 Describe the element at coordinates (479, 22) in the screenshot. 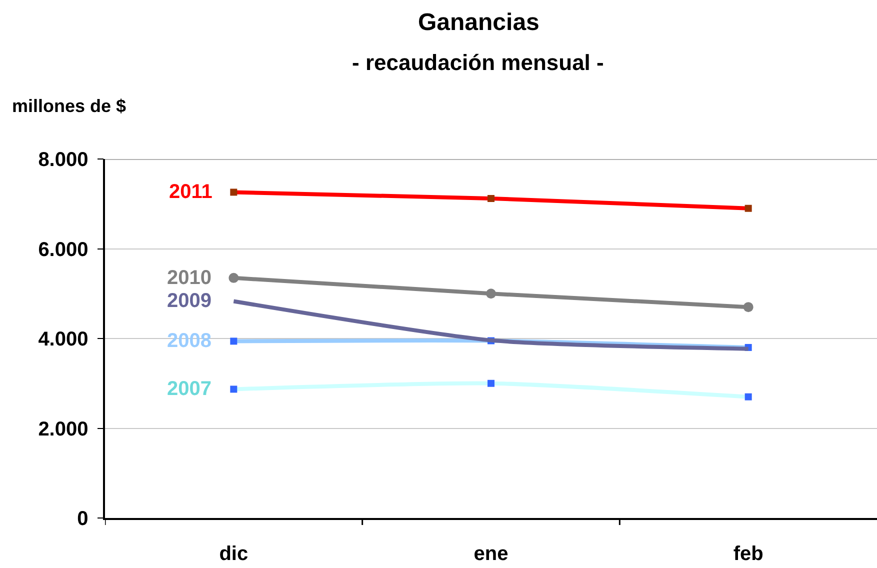

I see `chart-title: Ganancias` at that location.